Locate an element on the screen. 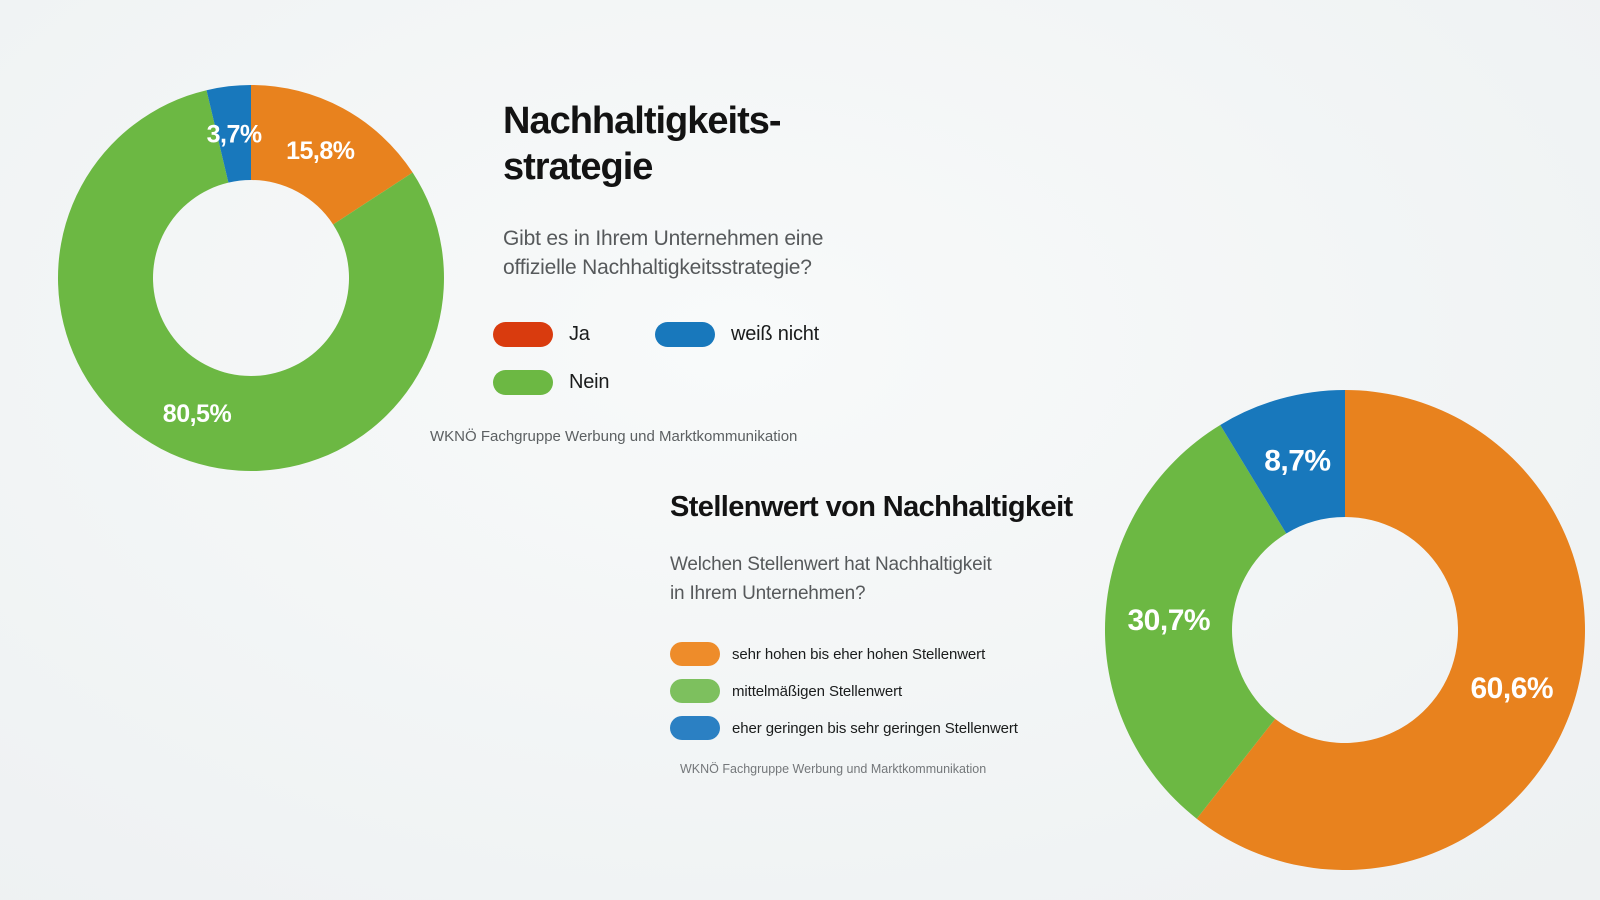  slice-value-label: 80,5% is located at coordinates (197, 414).